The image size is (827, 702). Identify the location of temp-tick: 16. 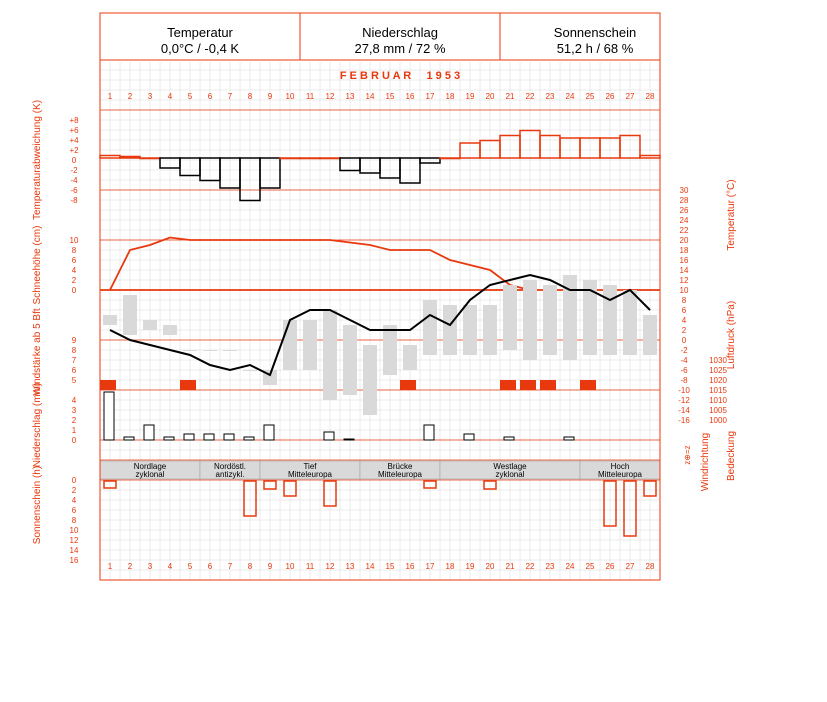
(684, 260).